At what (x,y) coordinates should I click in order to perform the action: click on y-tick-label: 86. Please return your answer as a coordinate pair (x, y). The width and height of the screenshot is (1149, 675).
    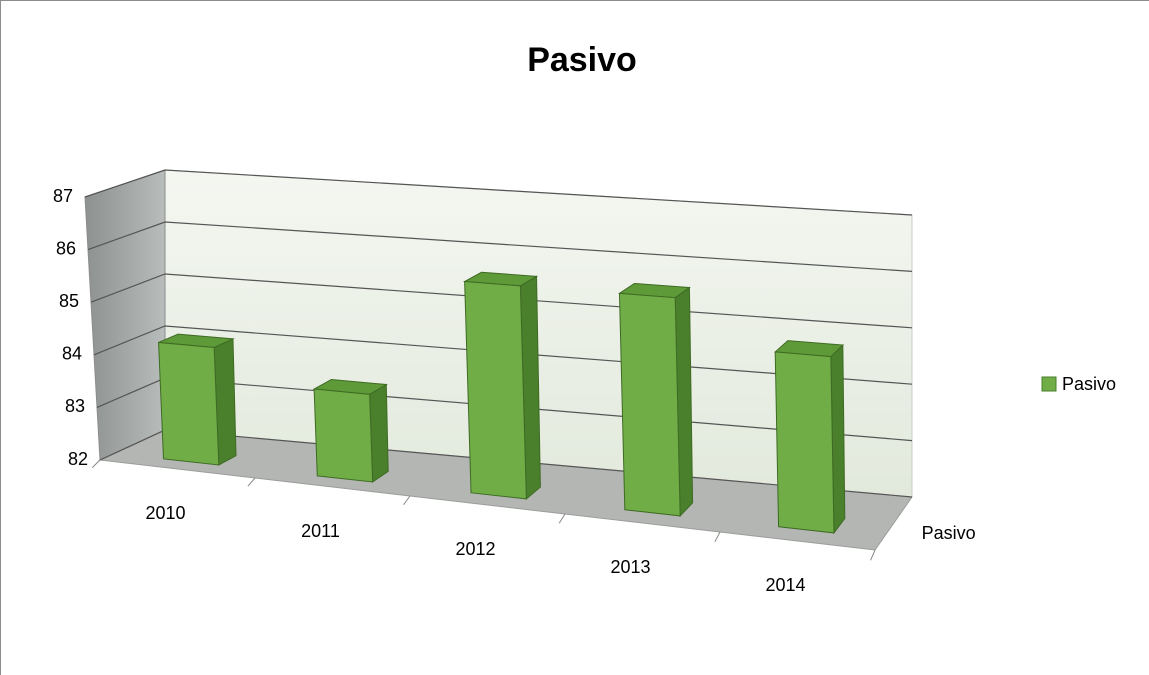
    Looking at the image, I should click on (66, 248).